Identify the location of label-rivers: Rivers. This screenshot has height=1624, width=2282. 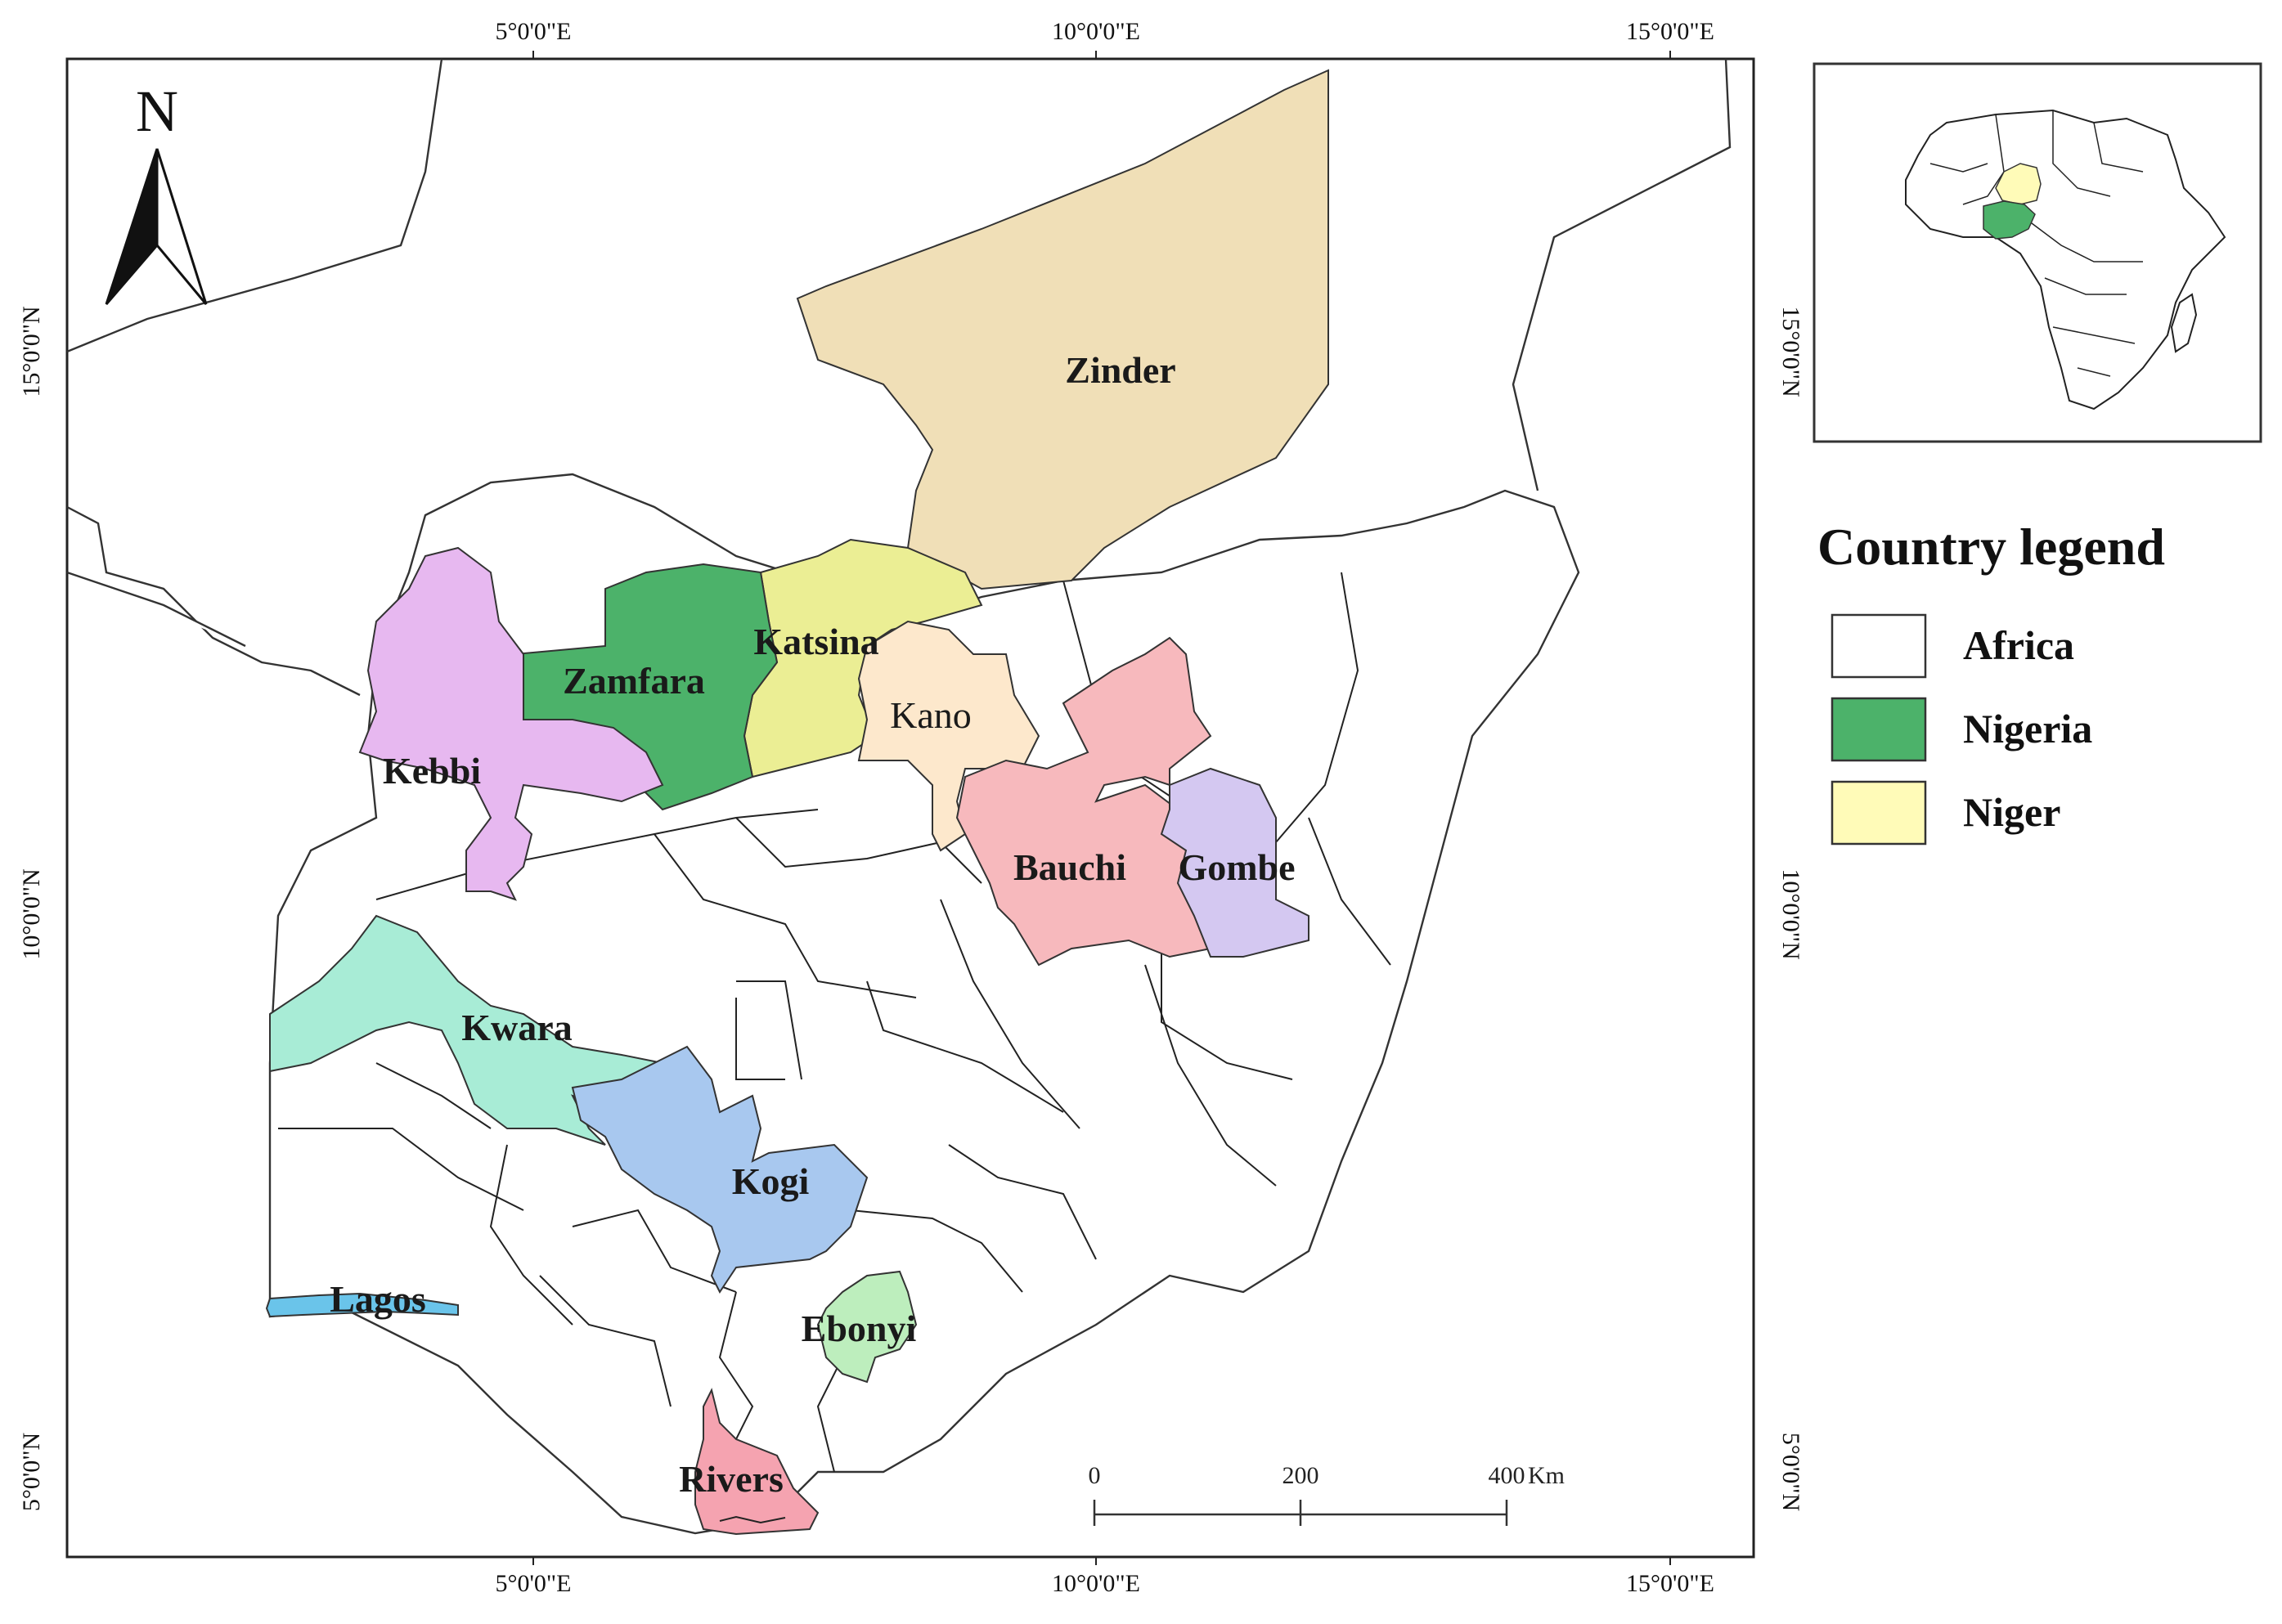
(731, 1479).